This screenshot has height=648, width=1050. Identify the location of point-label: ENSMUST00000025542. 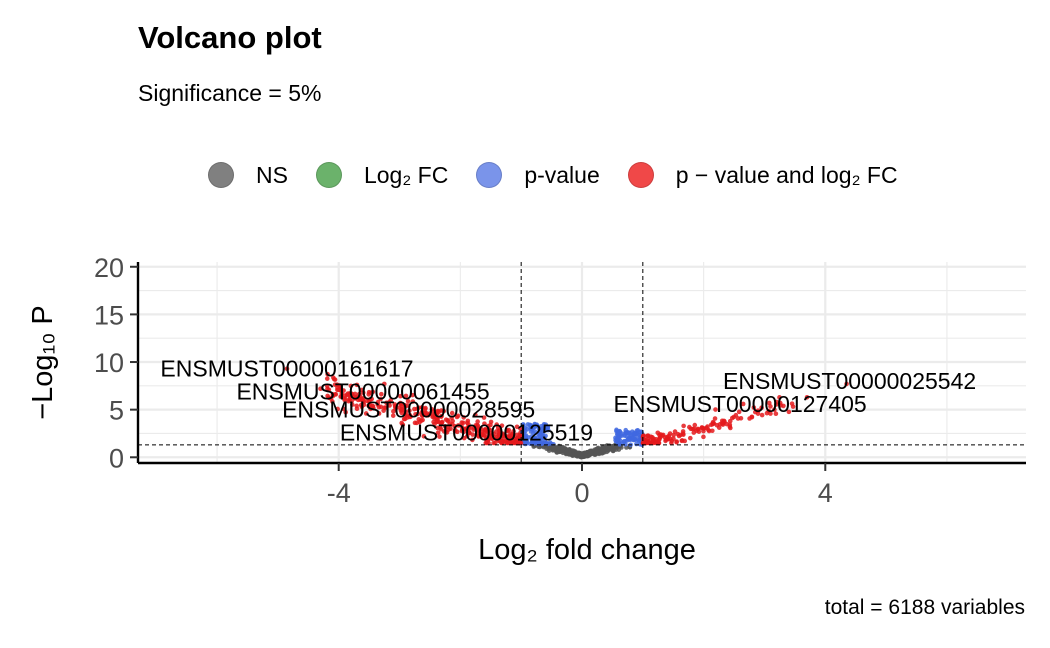
(849, 381).